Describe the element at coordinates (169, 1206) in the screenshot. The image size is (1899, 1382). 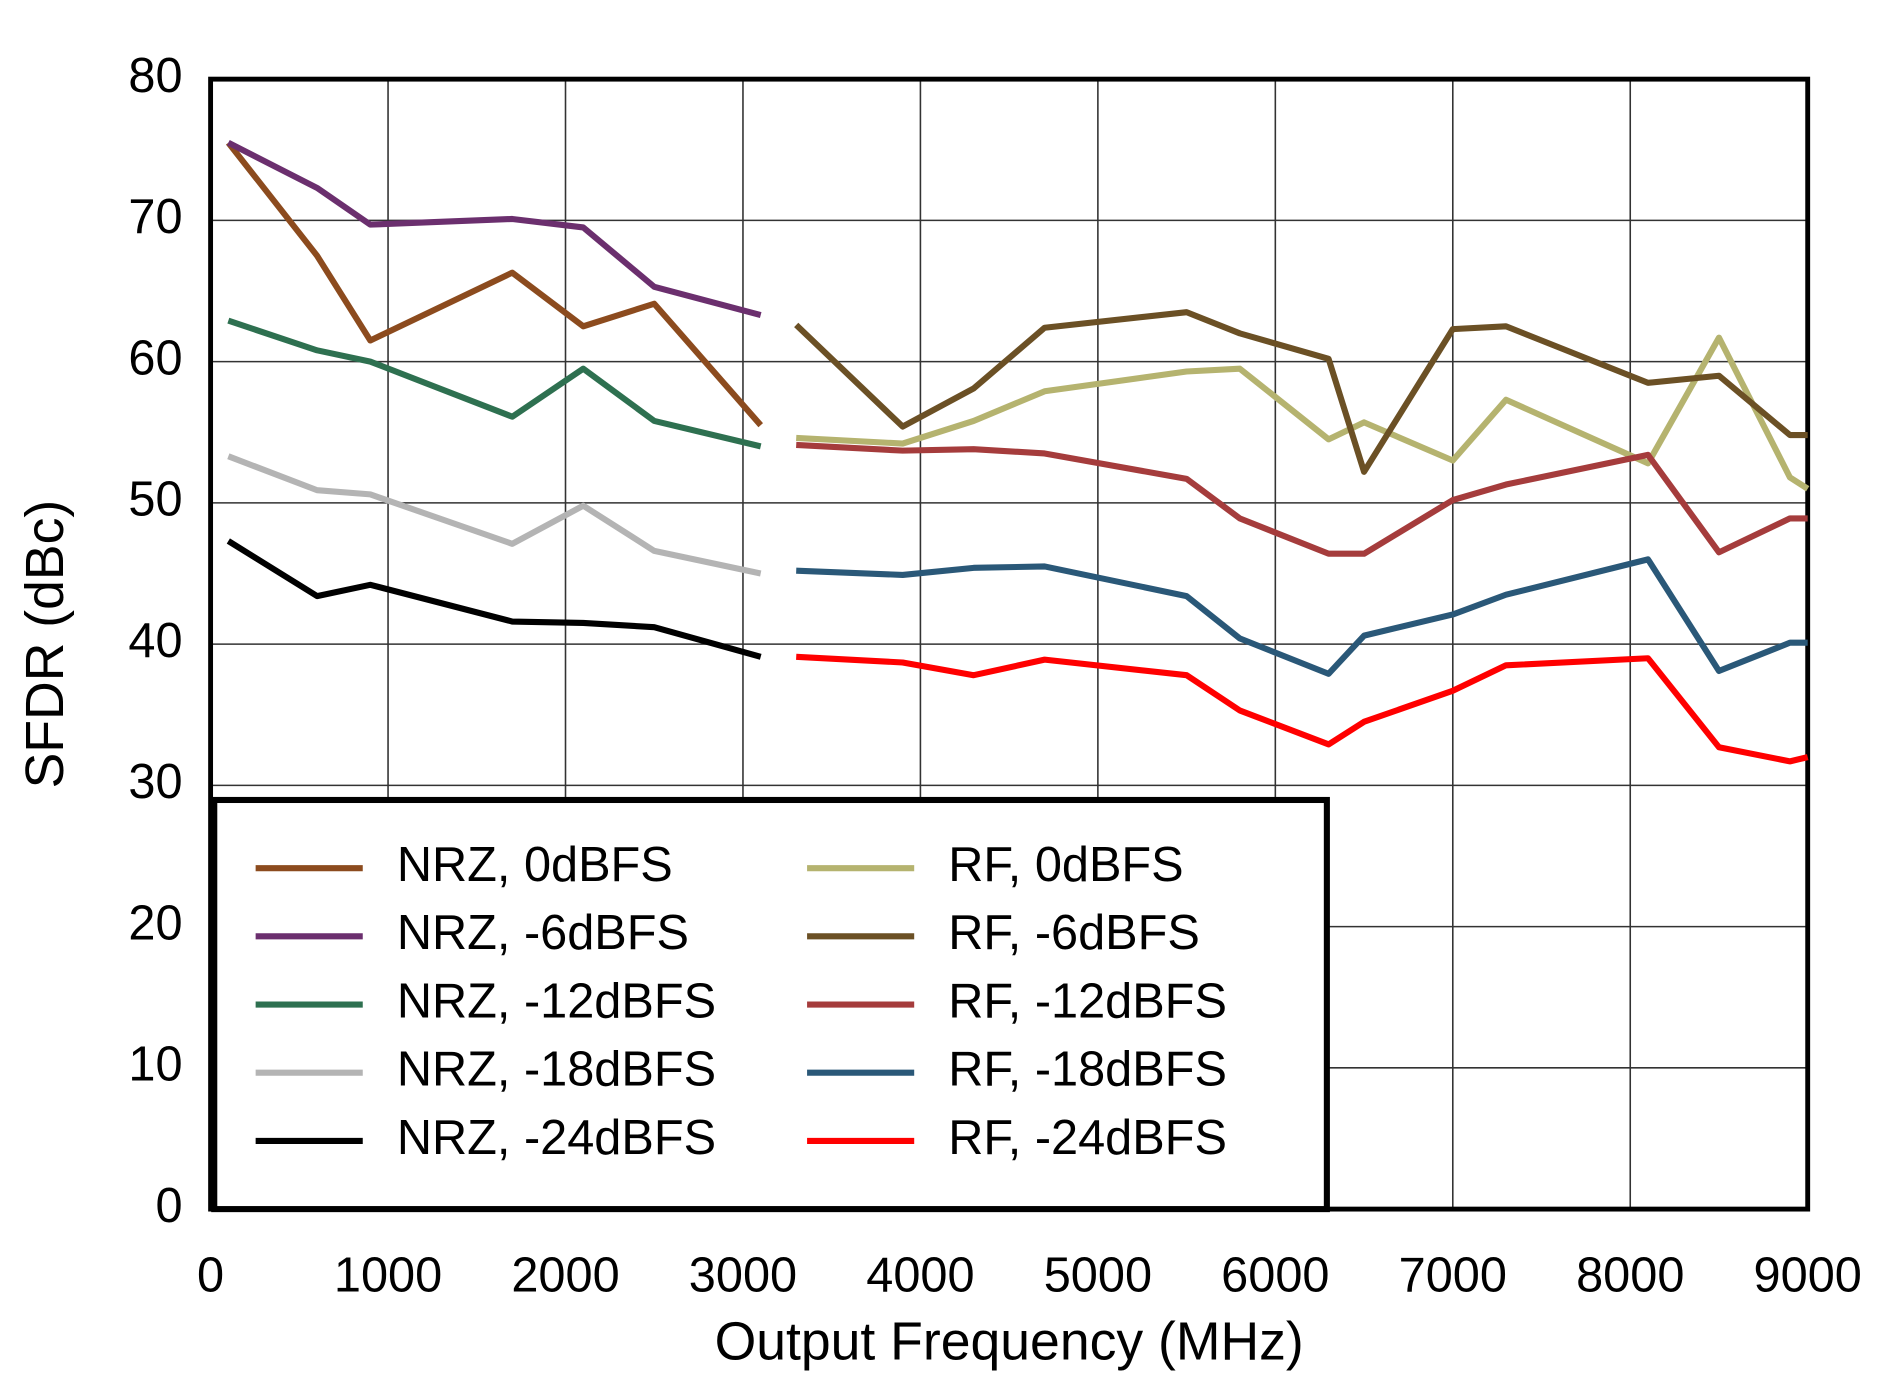
I see `y-tick-label: 0` at that location.